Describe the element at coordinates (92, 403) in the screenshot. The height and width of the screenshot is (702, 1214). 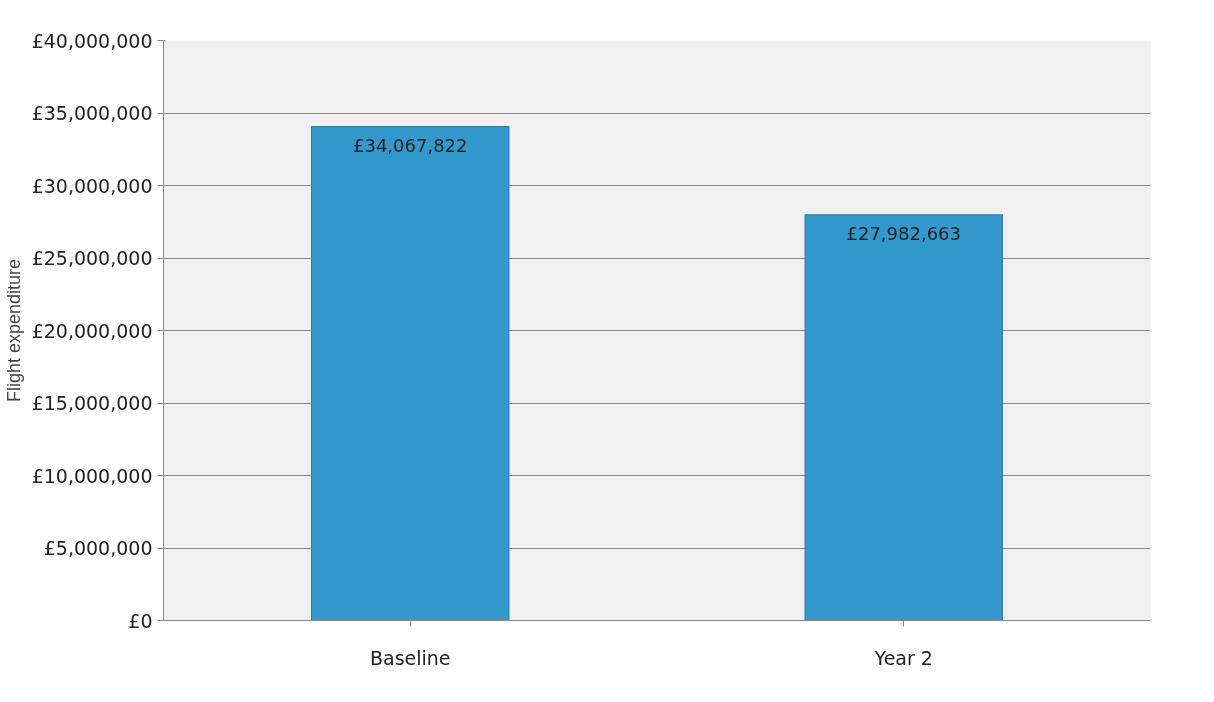
I see `y-tick-label: £15,000,000` at that location.